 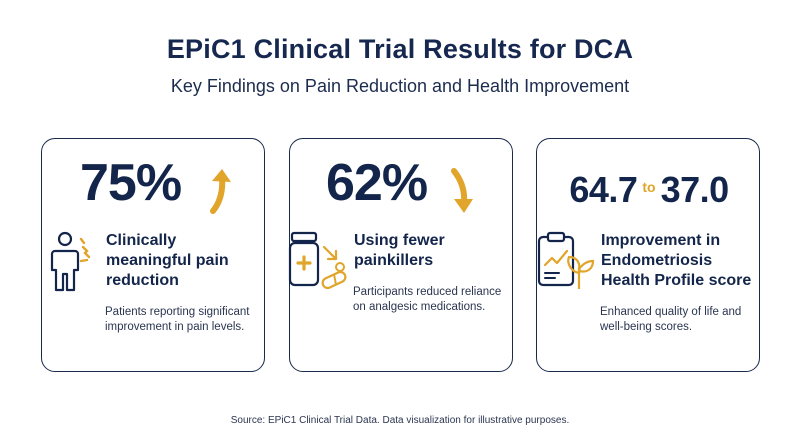 What do you see at coordinates (603, 189) in the screenshot?
I see `score-from: 64.7` at bounding box center [603, 189].